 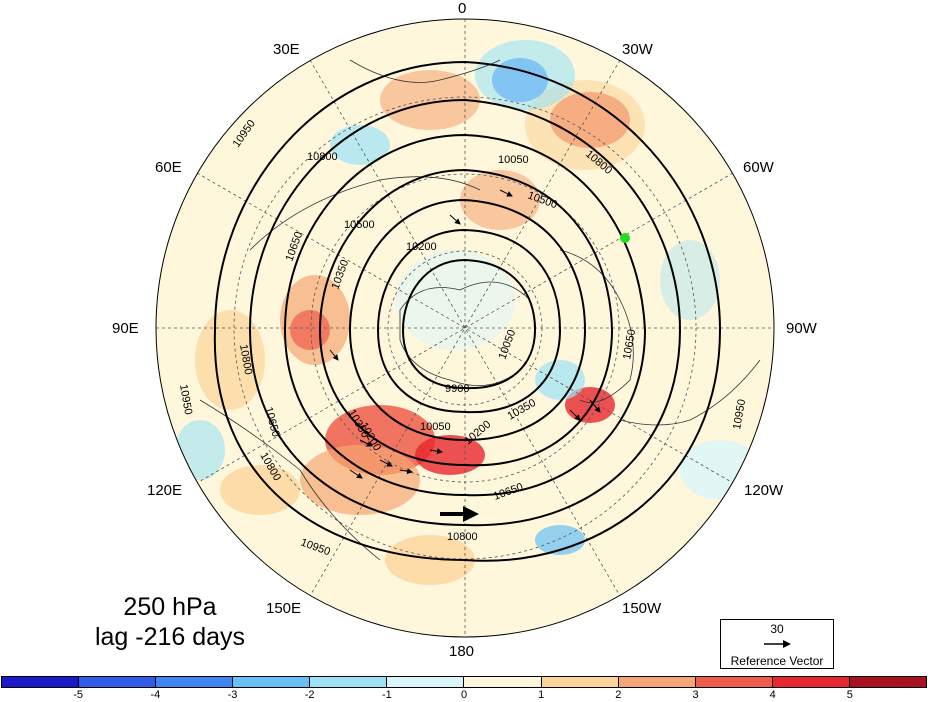 I want to click on reference-vector-box: 30 Reference Vector, so click(x=777, y=644).